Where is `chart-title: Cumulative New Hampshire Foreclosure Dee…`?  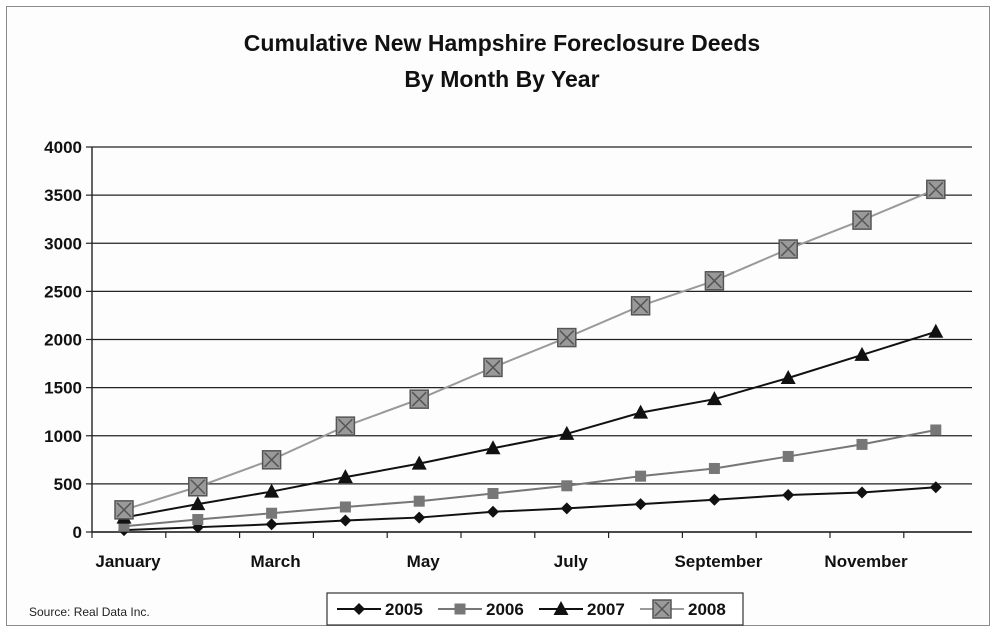 chart-title: Cumulative New Hampshire Foreclosure Dee… is located at coordinates (502, 43).